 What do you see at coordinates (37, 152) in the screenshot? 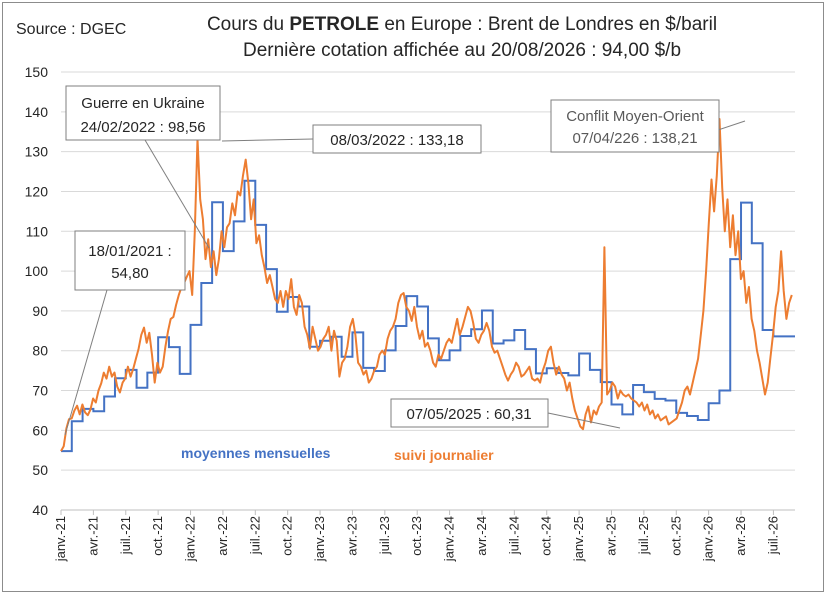
I see `y-tick-label: 130` at bounding box center [37, 152].